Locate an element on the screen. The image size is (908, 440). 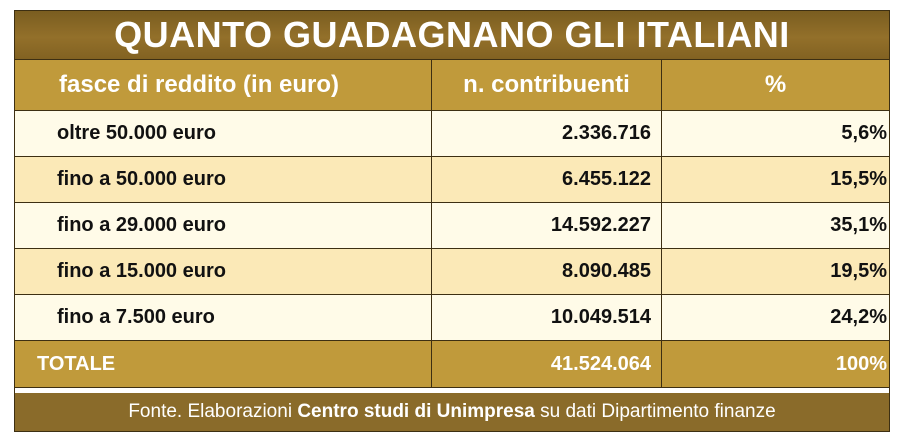
table-row: oltre 50.000 euro 2.336.716 5,6% is located at coordinates (452, 134).